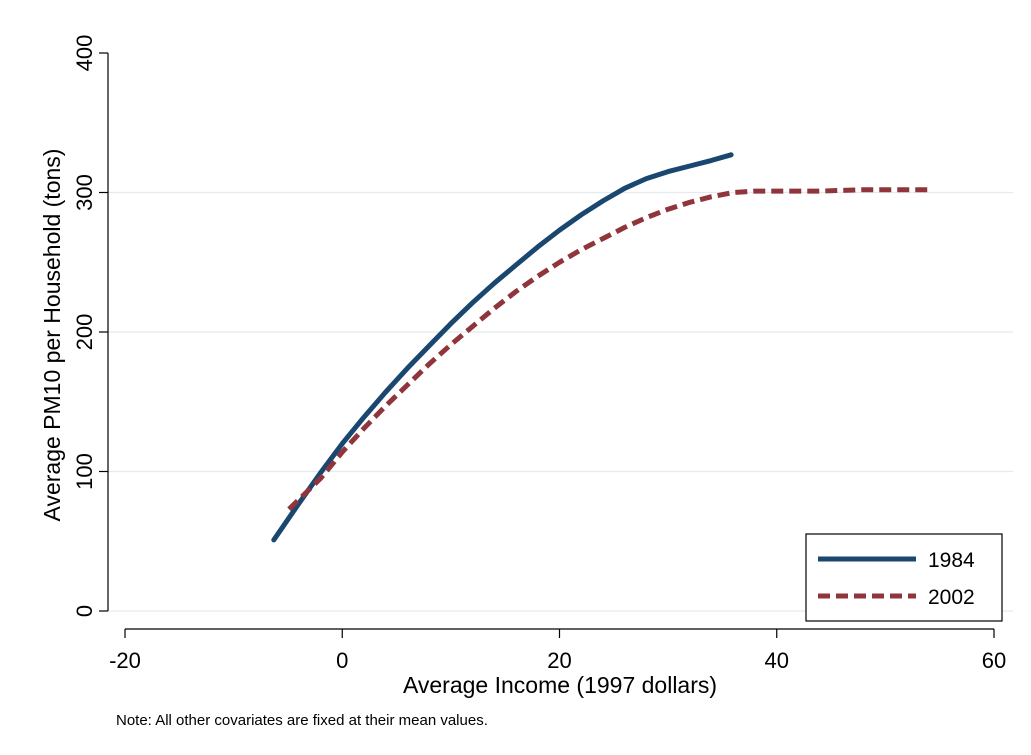  I want to click on legend-box, so click(904, 577).